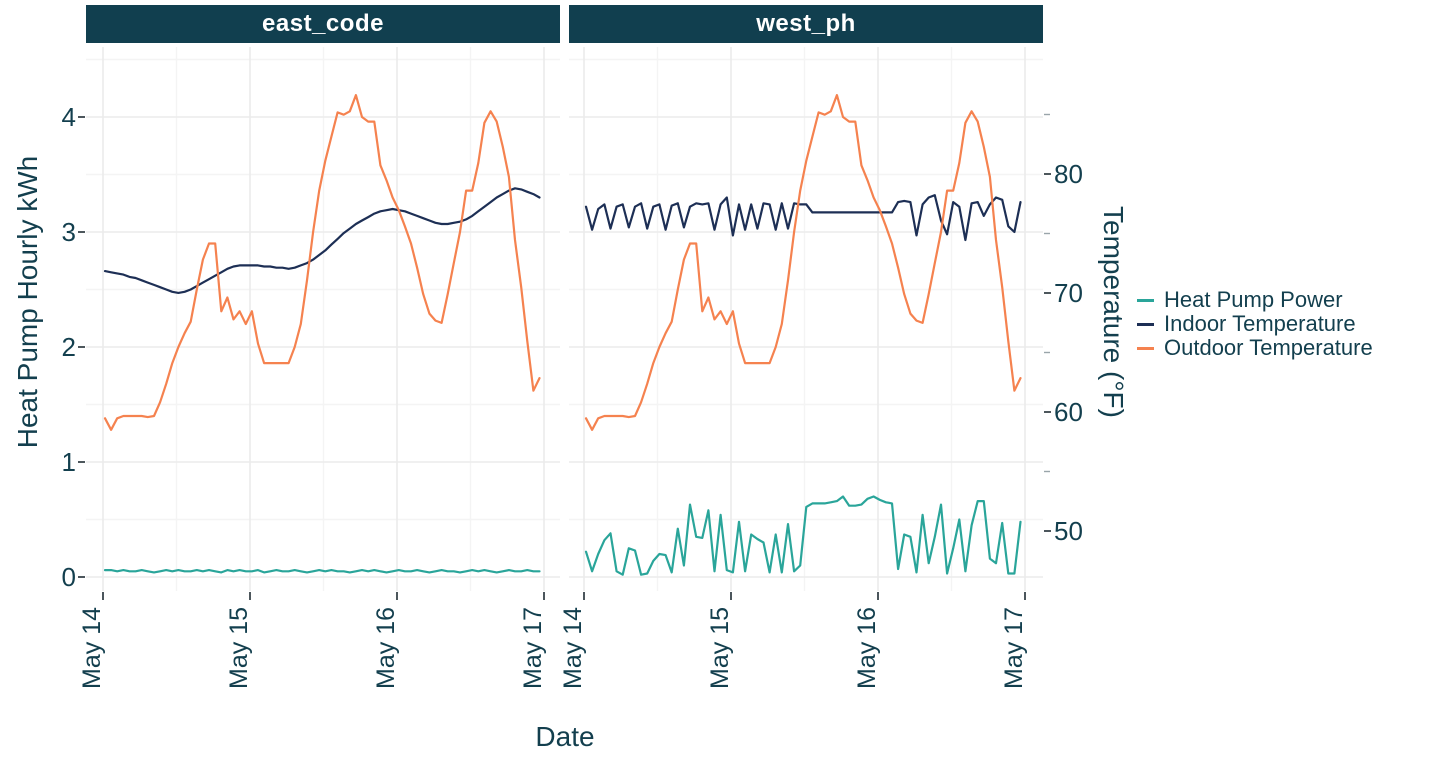 This screenshot has width=1430, height=762. I want to click on x-tick-west-may16: May 16, so click(867, 648).